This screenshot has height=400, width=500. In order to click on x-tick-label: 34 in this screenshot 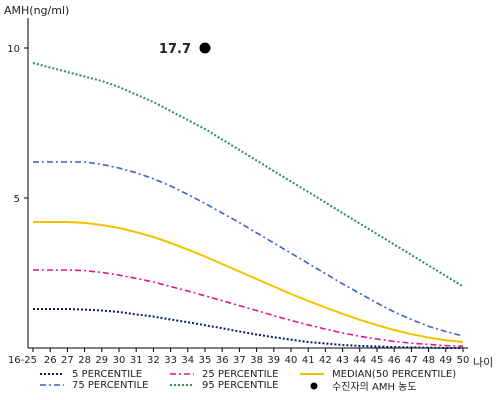, I will do `click(187, 360)`.